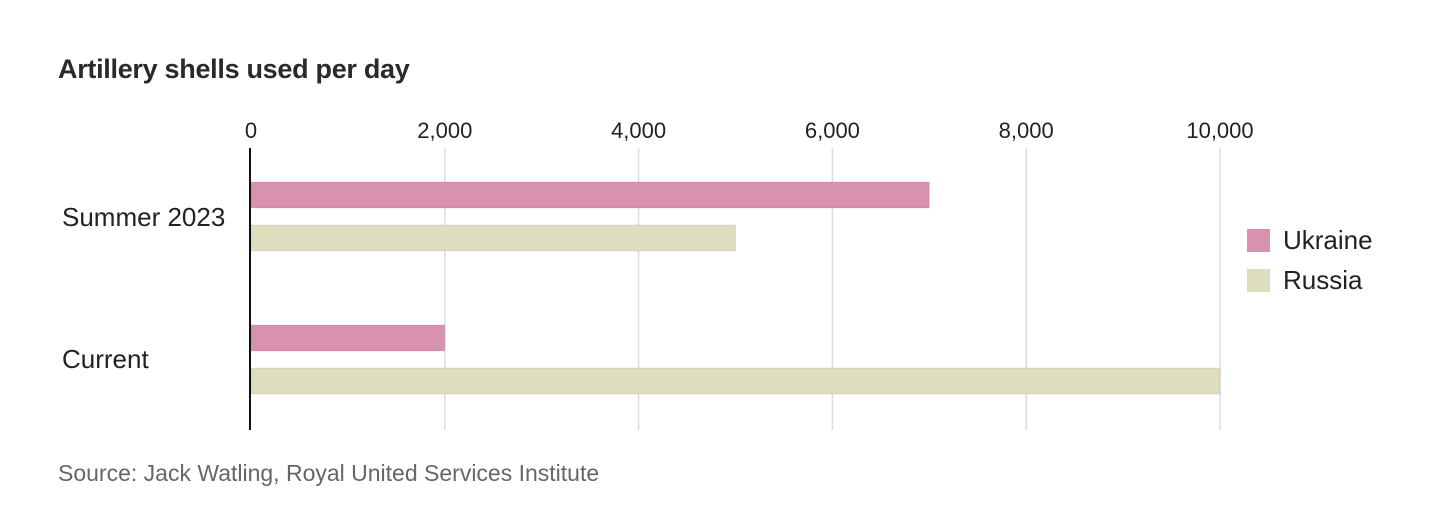 Image resolution: width=1456 pixels, height=517 pixels. What do you see at coordinates (143, 288) in the screenshot?
I see `category-labels: Summer 2023 Current` at bounding box center [143, 288].